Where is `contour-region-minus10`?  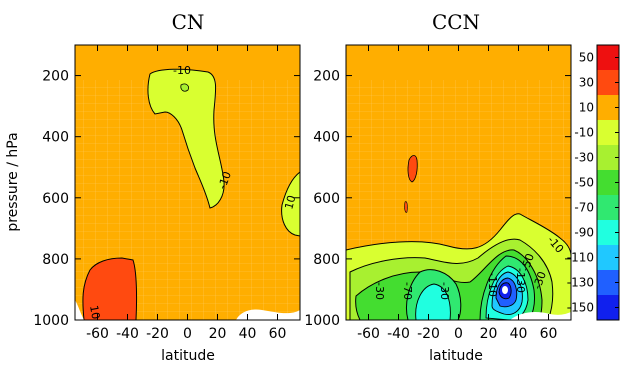
contour-region-minus10 is located at coordinates (186, 138).